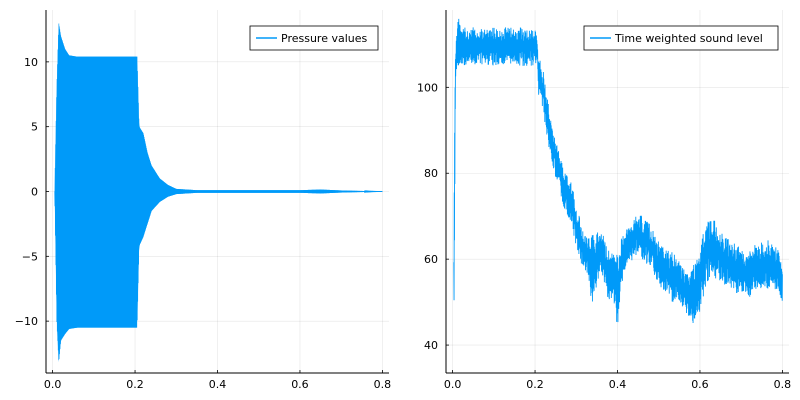  I want to click on left-xtick-label: 0.8, so click(383, 384).